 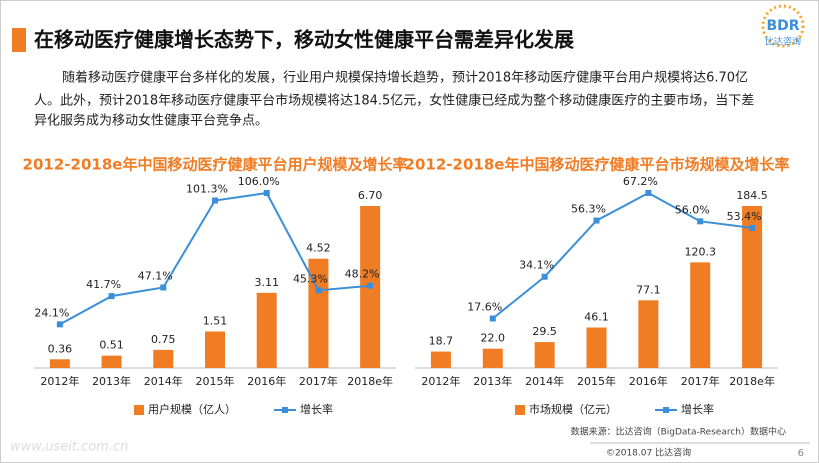 I want to click on bar-label: 77.1, so click(x=648, y=289).